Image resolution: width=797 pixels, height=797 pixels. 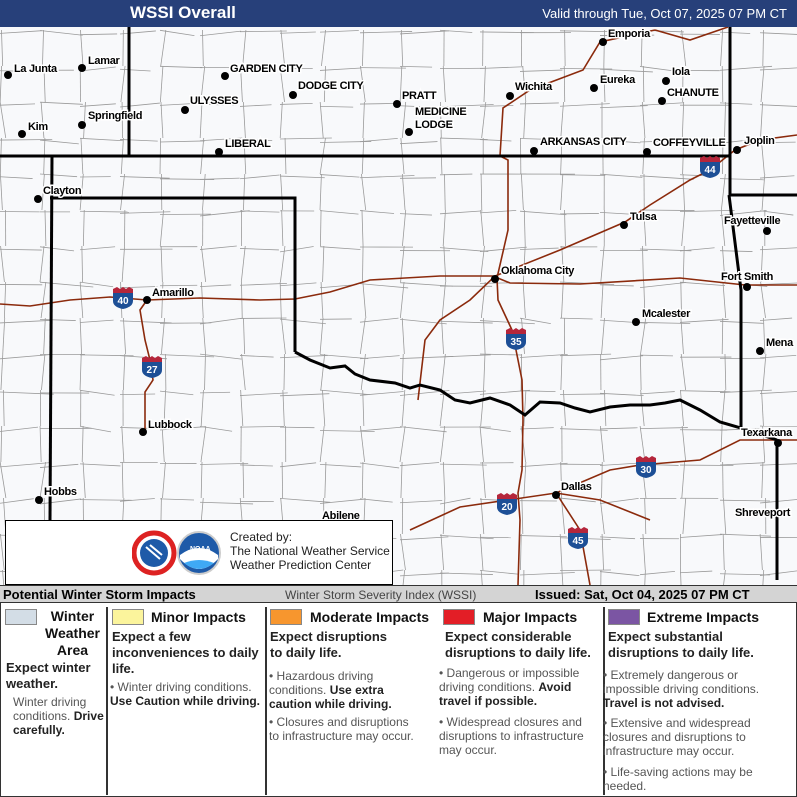 I want to click on svg-text: MEDICINE, so click(x=440, y=112).